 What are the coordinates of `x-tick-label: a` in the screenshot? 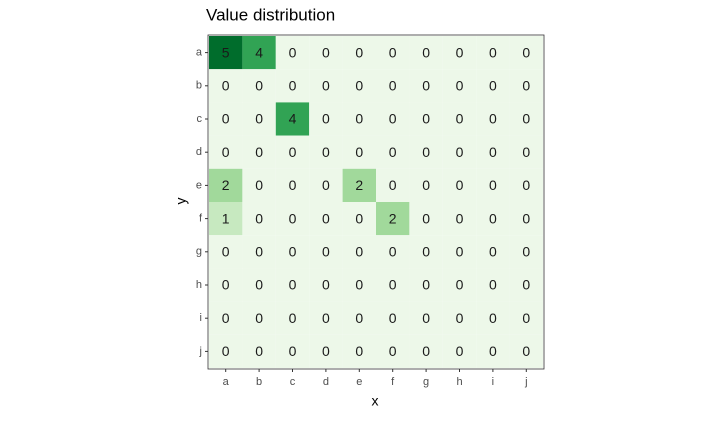 It's located at (226, 382).